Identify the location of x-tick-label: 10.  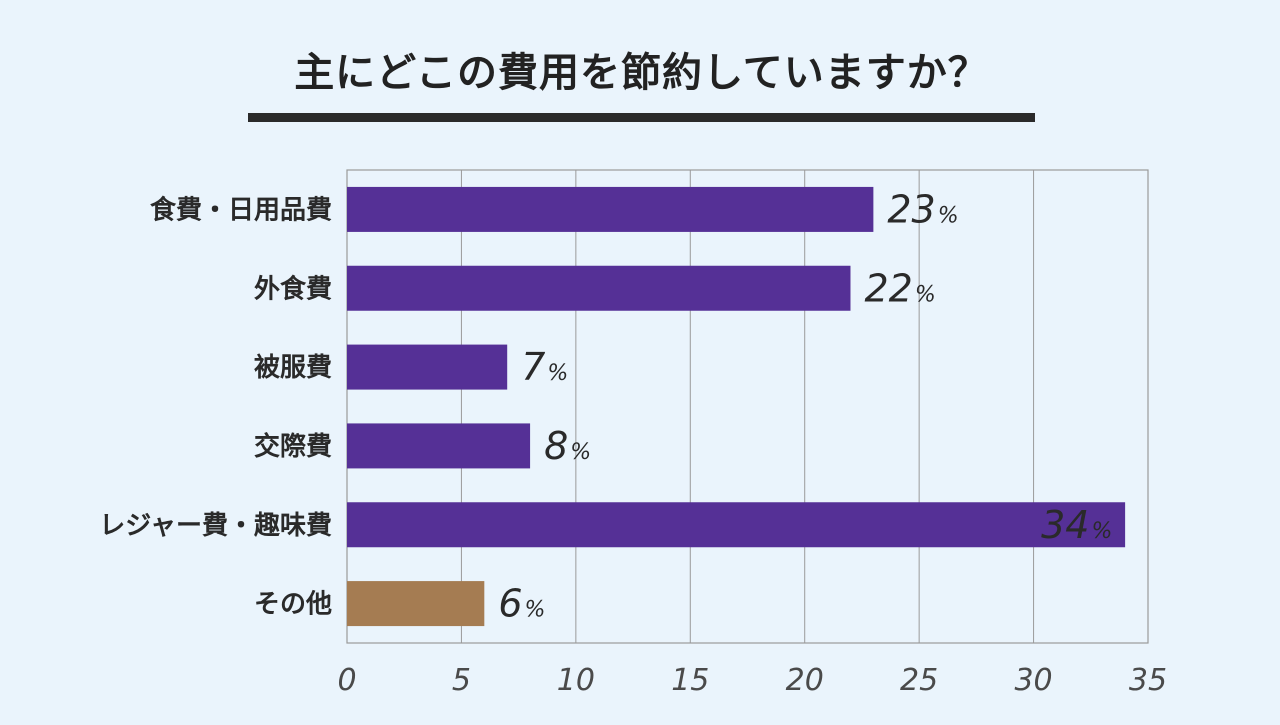
(576, 680).